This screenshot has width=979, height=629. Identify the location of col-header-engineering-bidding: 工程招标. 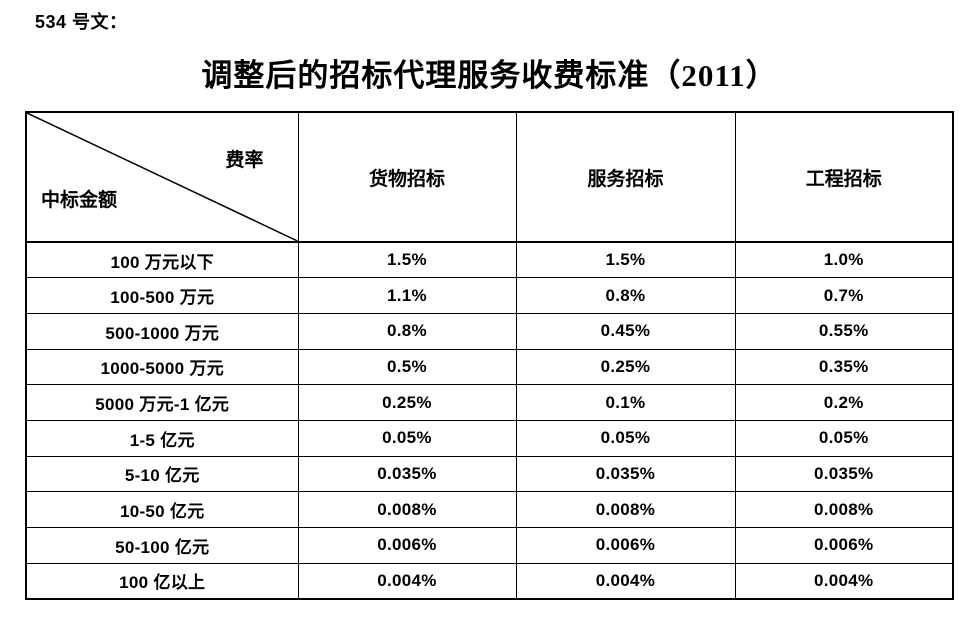
(844, 177).